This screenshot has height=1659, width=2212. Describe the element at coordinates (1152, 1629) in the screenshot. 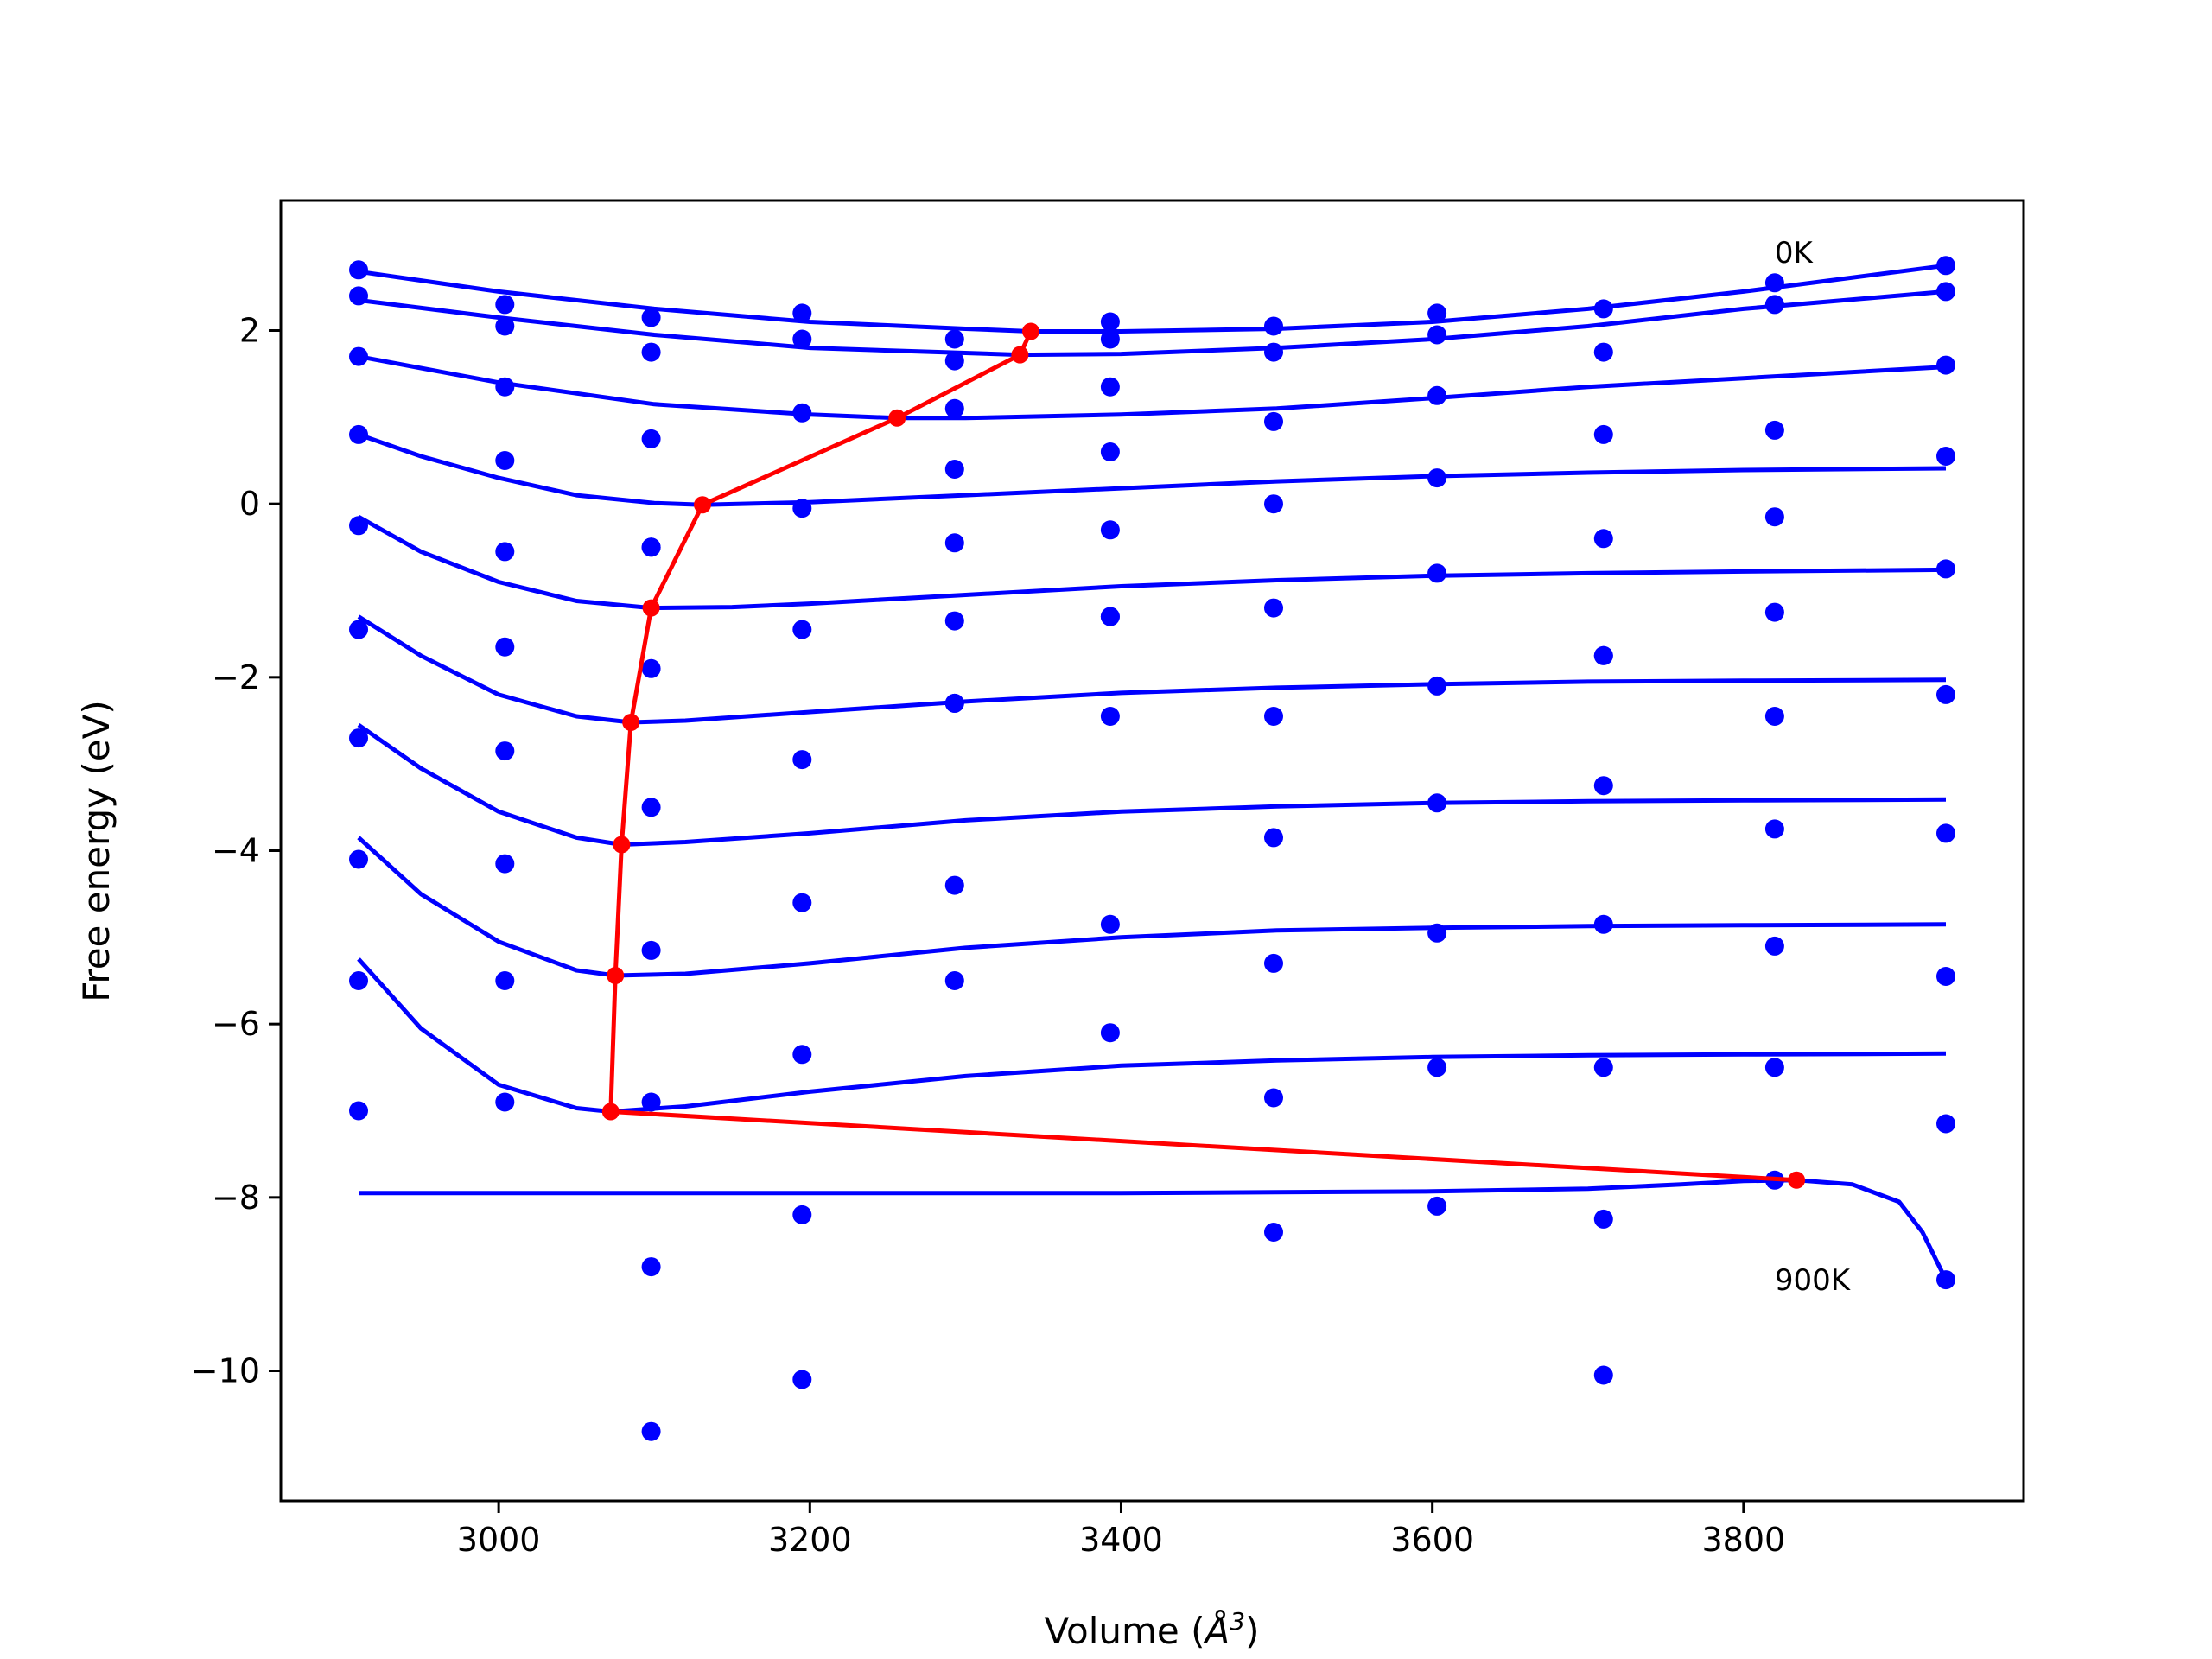

I see `x-axis-title: Volume (Å3)` at that location.